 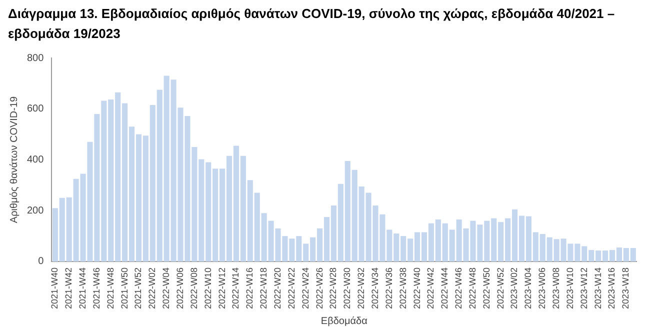 I want to click on x-tick-label: 2023-W02, so click(x=514, y=288).